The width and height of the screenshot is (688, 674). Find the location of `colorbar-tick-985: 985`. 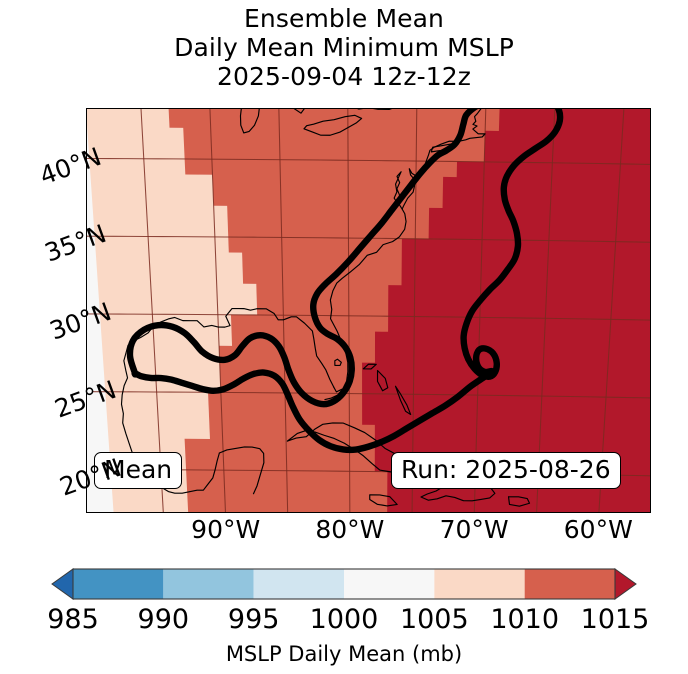

colorbar-tick-985: 985 is located at coordinates (73, 619).